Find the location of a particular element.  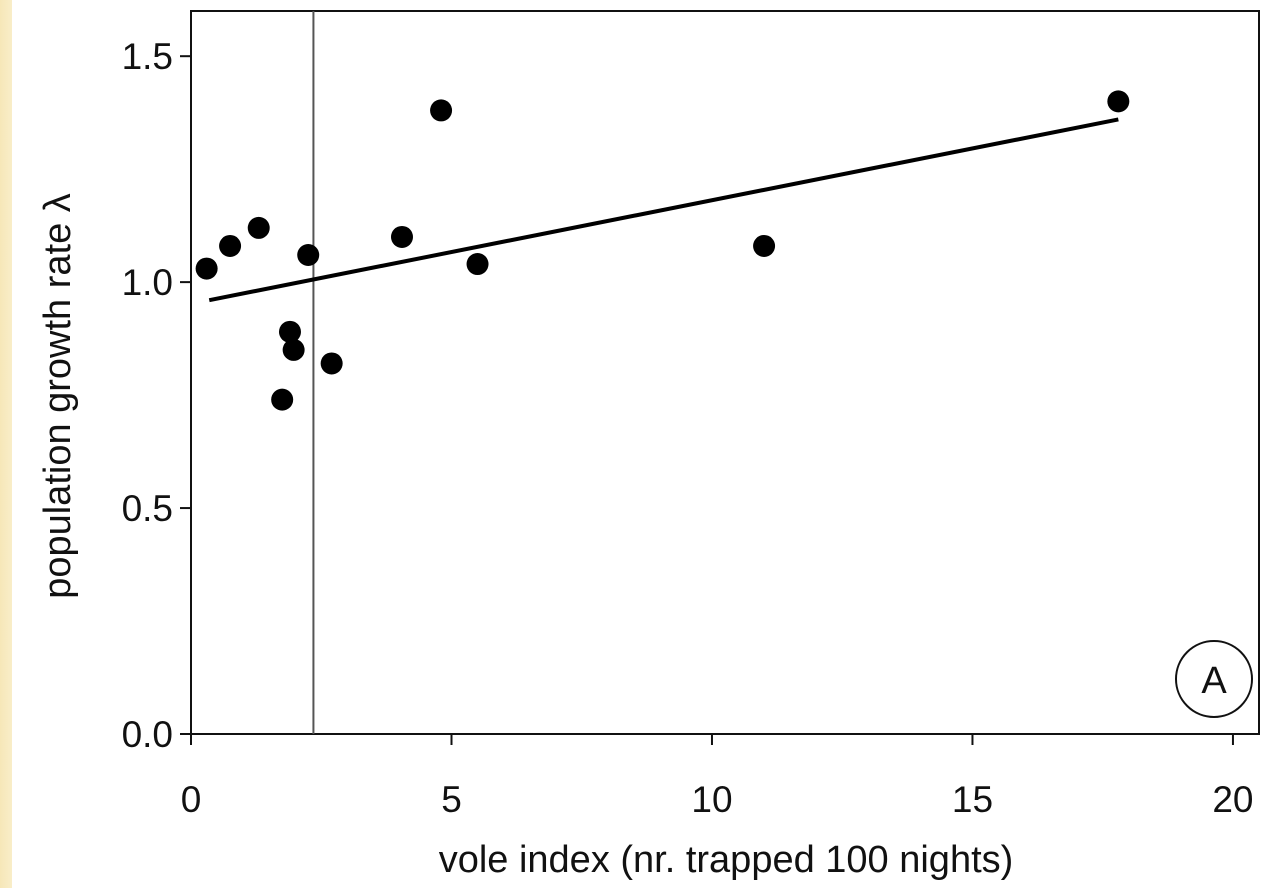

x-tick-label: 10 is located at coordinates (711, 799).